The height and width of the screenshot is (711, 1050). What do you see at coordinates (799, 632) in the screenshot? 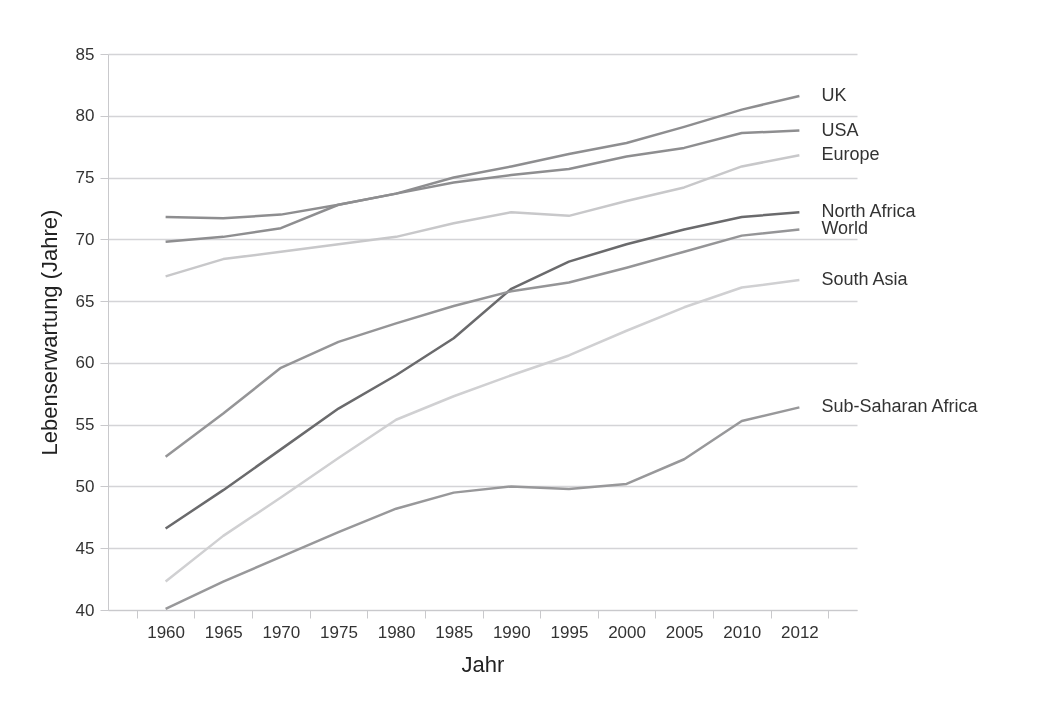
I see `x-tick-label: 2012` at bounding box center [799, 632].